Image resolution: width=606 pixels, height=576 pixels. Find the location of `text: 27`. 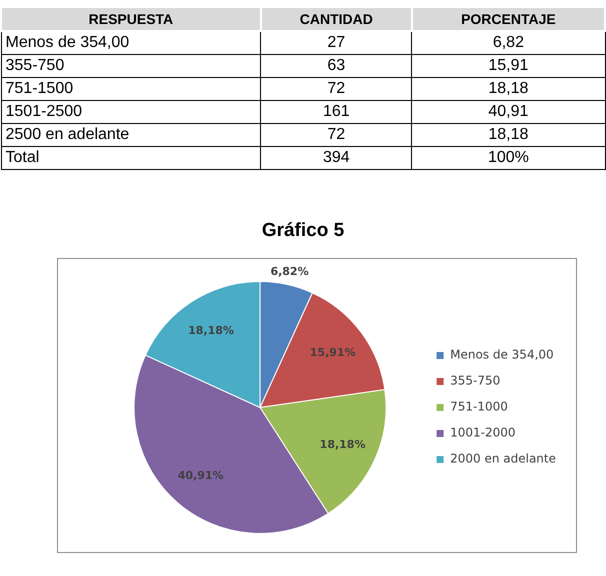

text: 27 is located at coordinates (336, 42).